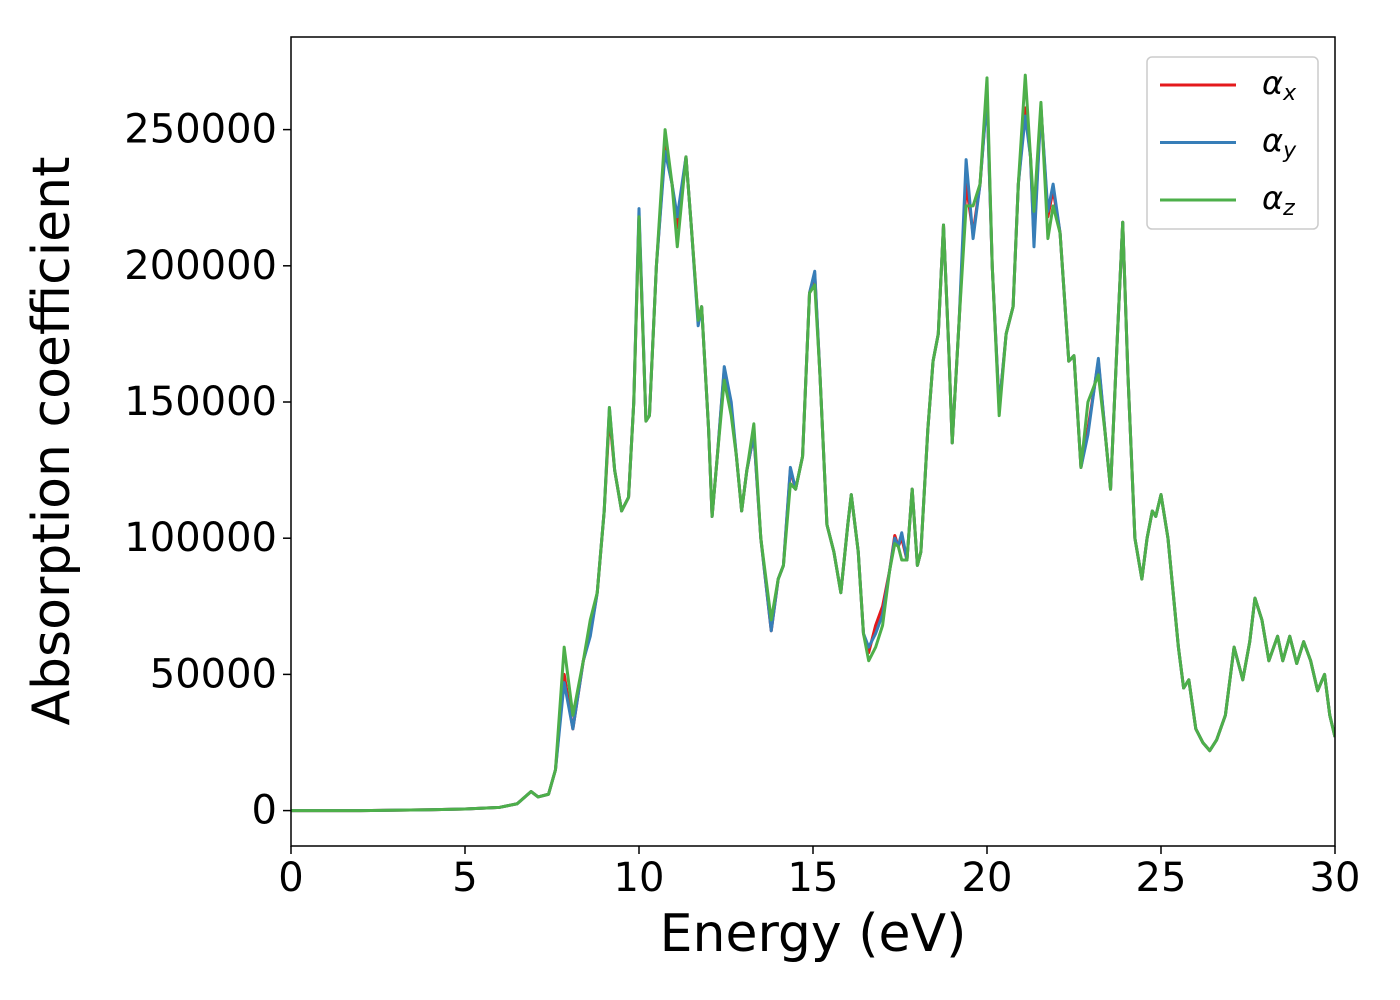 Image resolution: width=1400 pixels, height=1000 pixels. I want to click on x-tick-label: 20, so click(987, 878).